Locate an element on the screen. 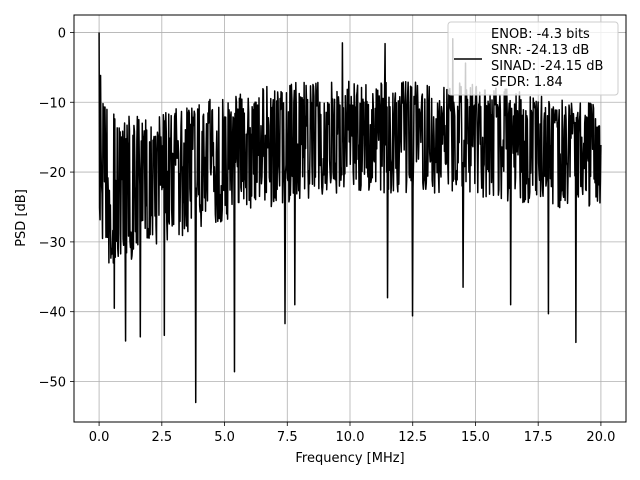 The height and width of the screenshot is (480, 640). y-axis-ticks: 0 −10 −20 −30 −40 −50 is located at coordinates (56, 208).